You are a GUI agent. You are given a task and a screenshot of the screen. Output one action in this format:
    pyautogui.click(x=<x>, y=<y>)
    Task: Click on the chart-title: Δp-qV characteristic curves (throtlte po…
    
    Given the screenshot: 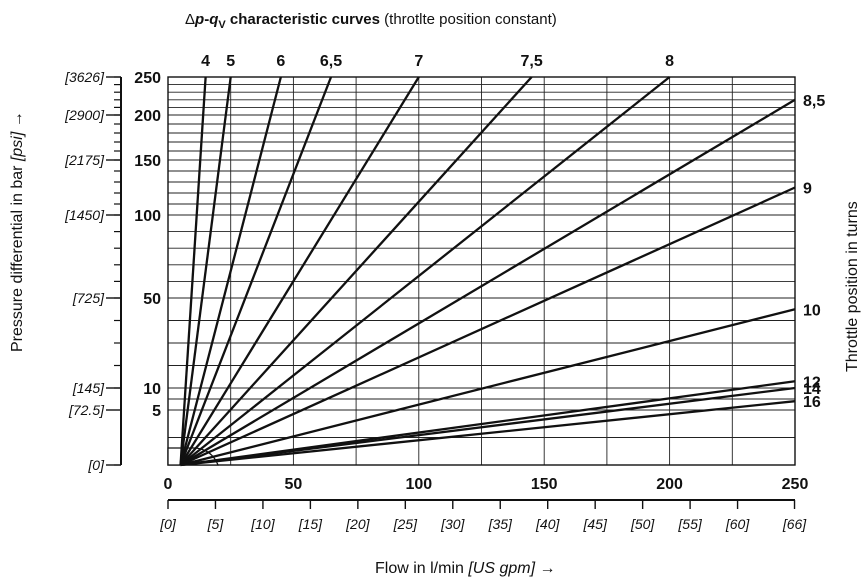 What is the action you would take?
    pyautogui.click(x=371, y=21)
    